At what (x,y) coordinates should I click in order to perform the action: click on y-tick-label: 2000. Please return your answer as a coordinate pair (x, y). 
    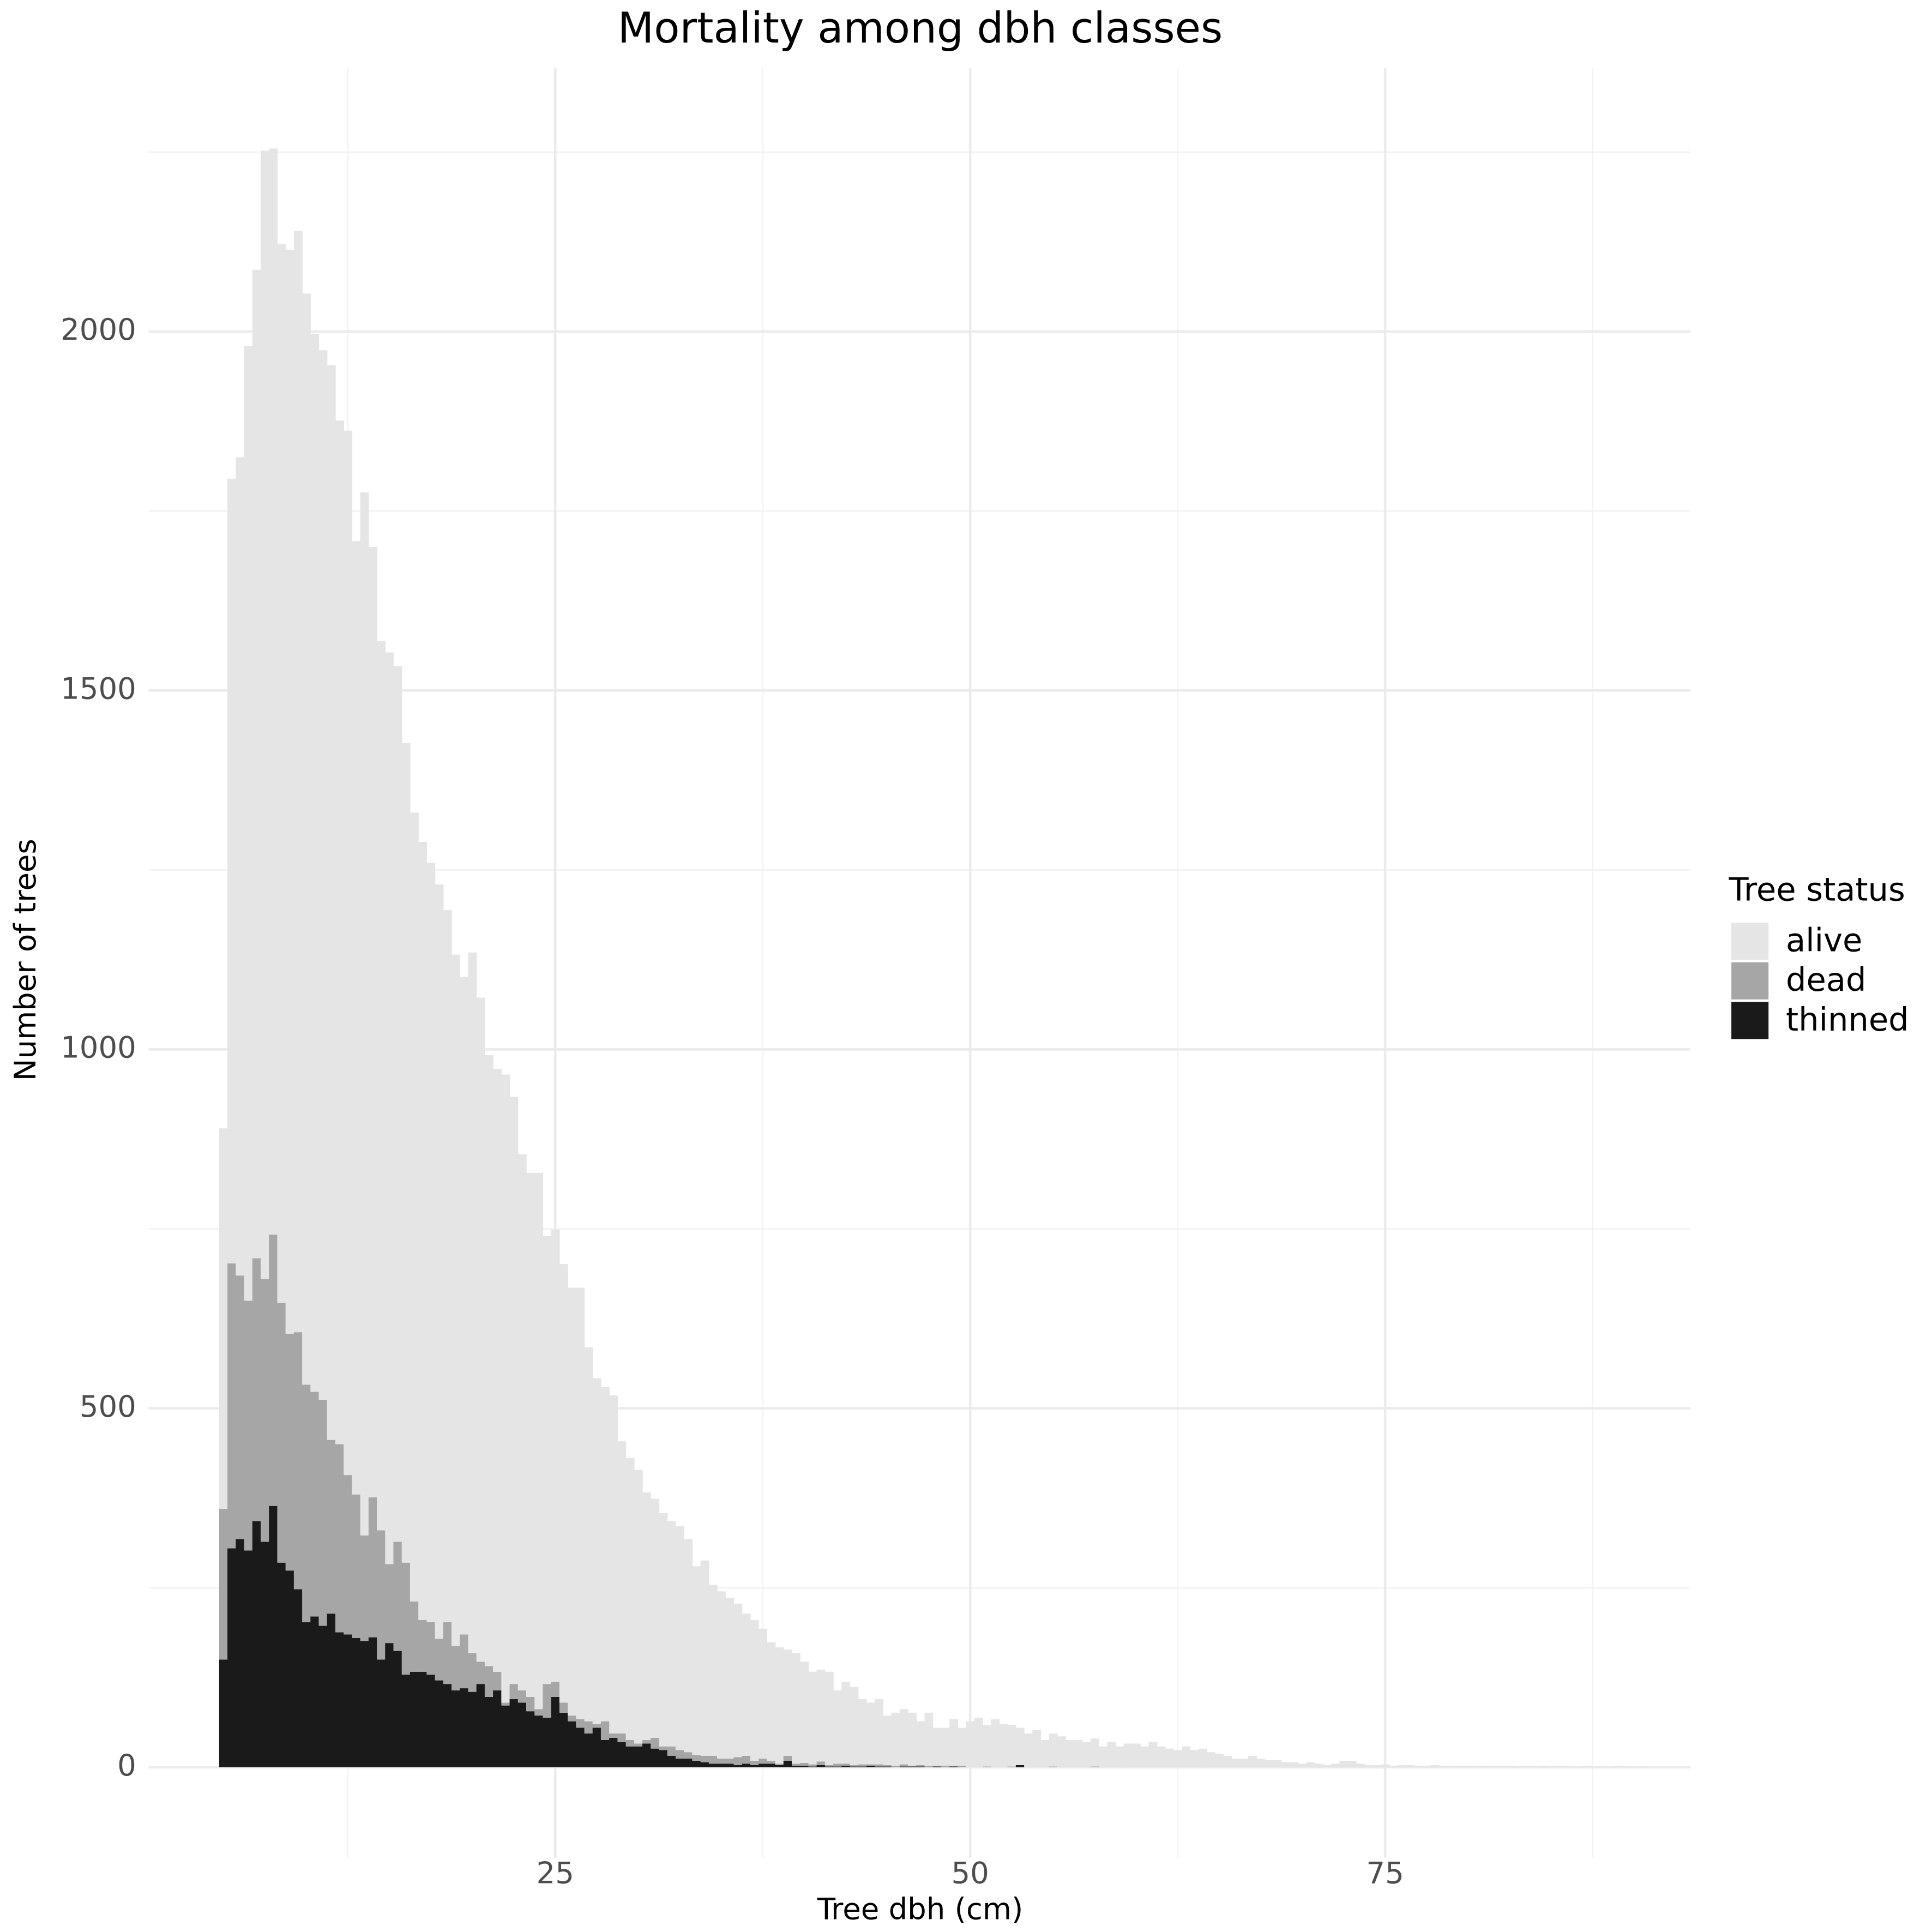
    Looking at the image, I should click on (98, 329).